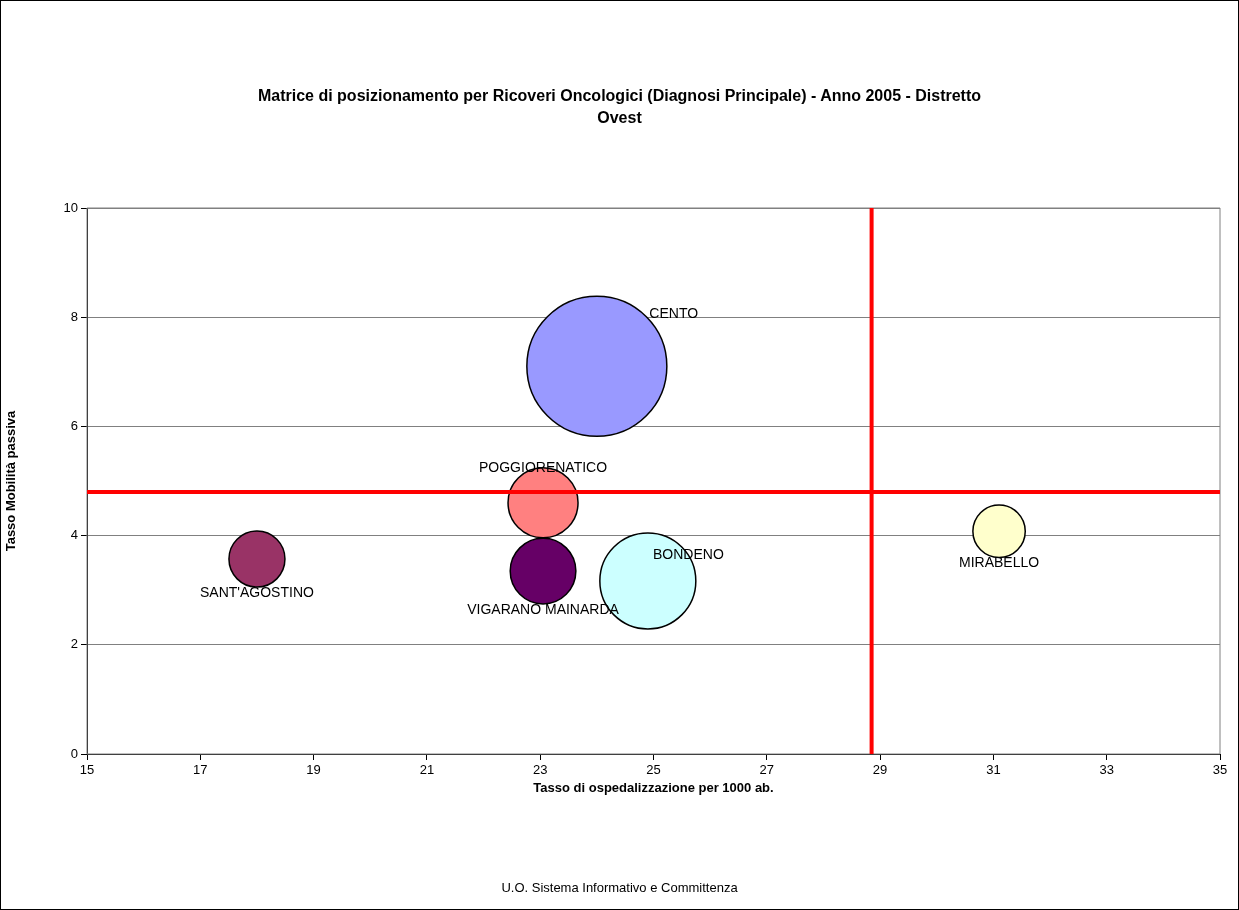 This screenshot has width=1239, height=910. What do you see at coordinates (427, 770) in the screenshot?
I see `x-tick-label: 21` at bounding box center [427, 770].